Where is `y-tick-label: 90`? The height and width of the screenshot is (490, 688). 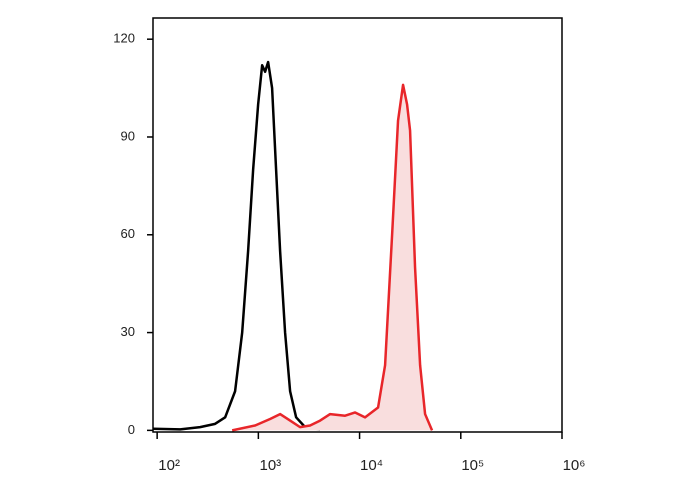
y-tick-label: 90 is located at coordinates (128, 135).